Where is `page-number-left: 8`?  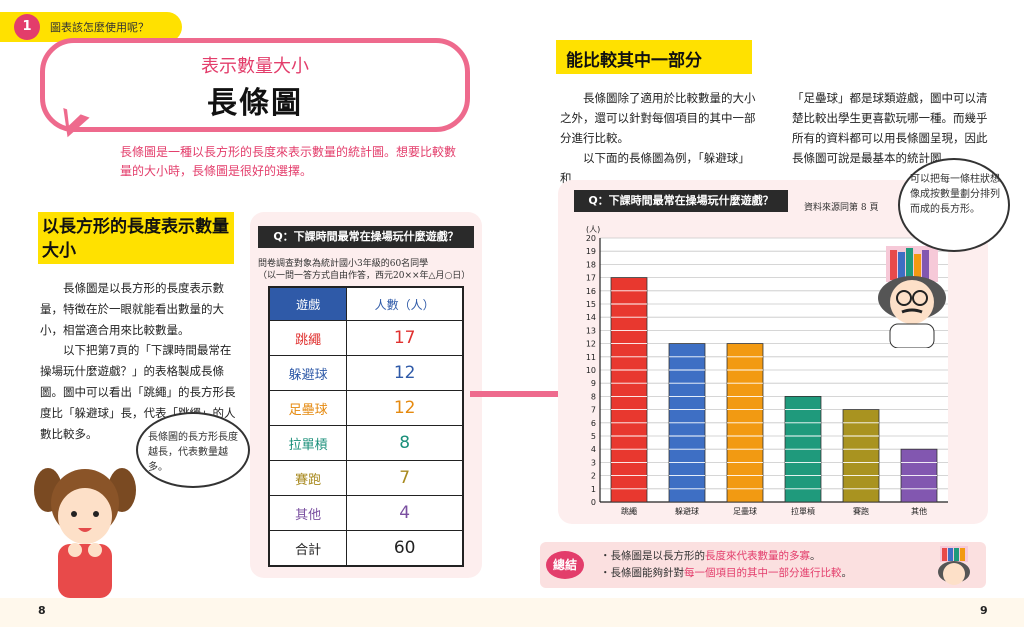 page-number-left: 8 is located at coordinates (42, 610).